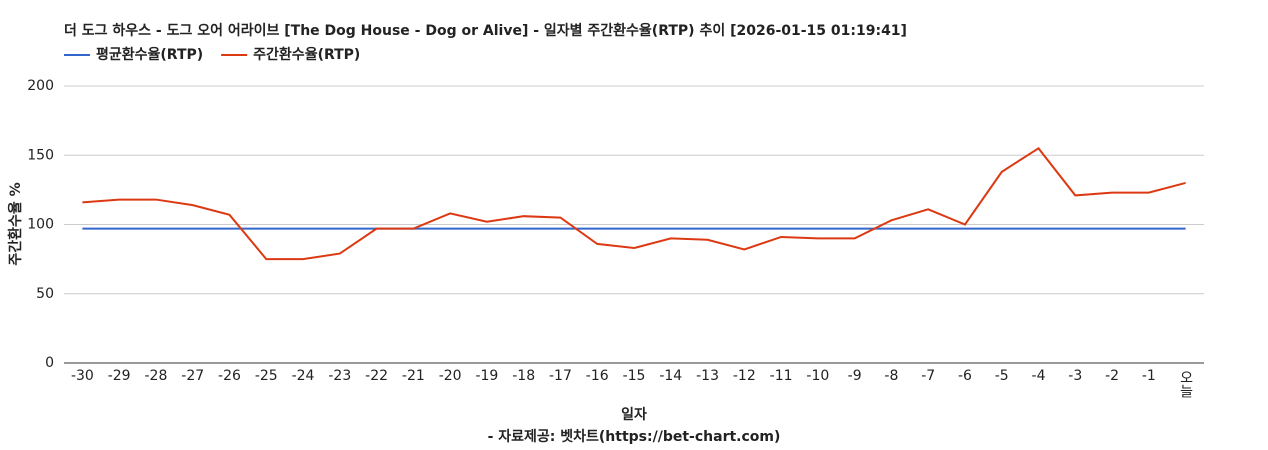 Image resolution: width=1268 pixels, height=450 pixels. What do you see at coordinates (45, 294) in the screenshot?
I see `y-tick-label: 50` at bounding box center [45, 294].